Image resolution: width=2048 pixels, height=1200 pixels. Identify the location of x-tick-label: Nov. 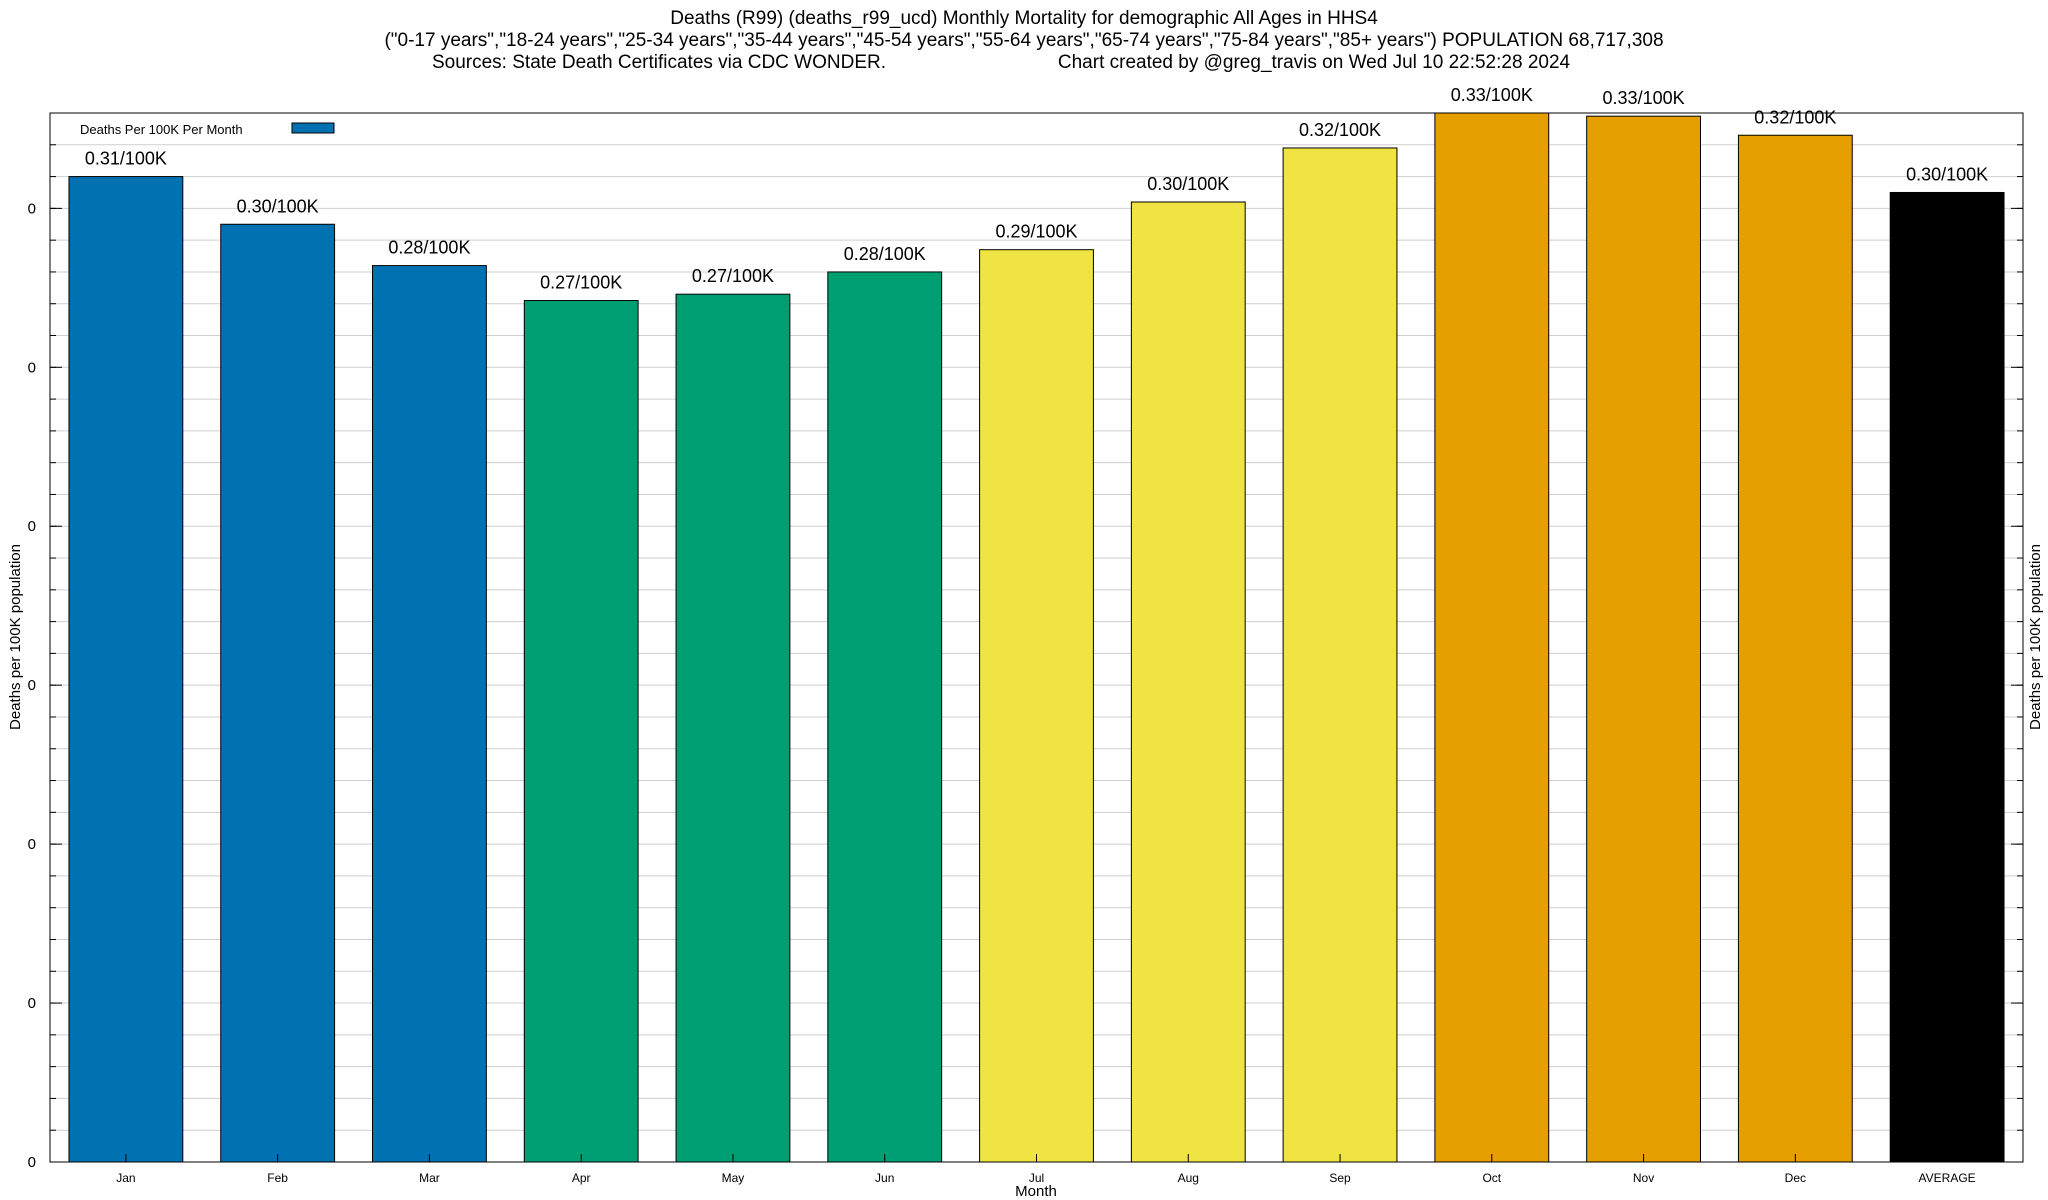
(1643, 1178).